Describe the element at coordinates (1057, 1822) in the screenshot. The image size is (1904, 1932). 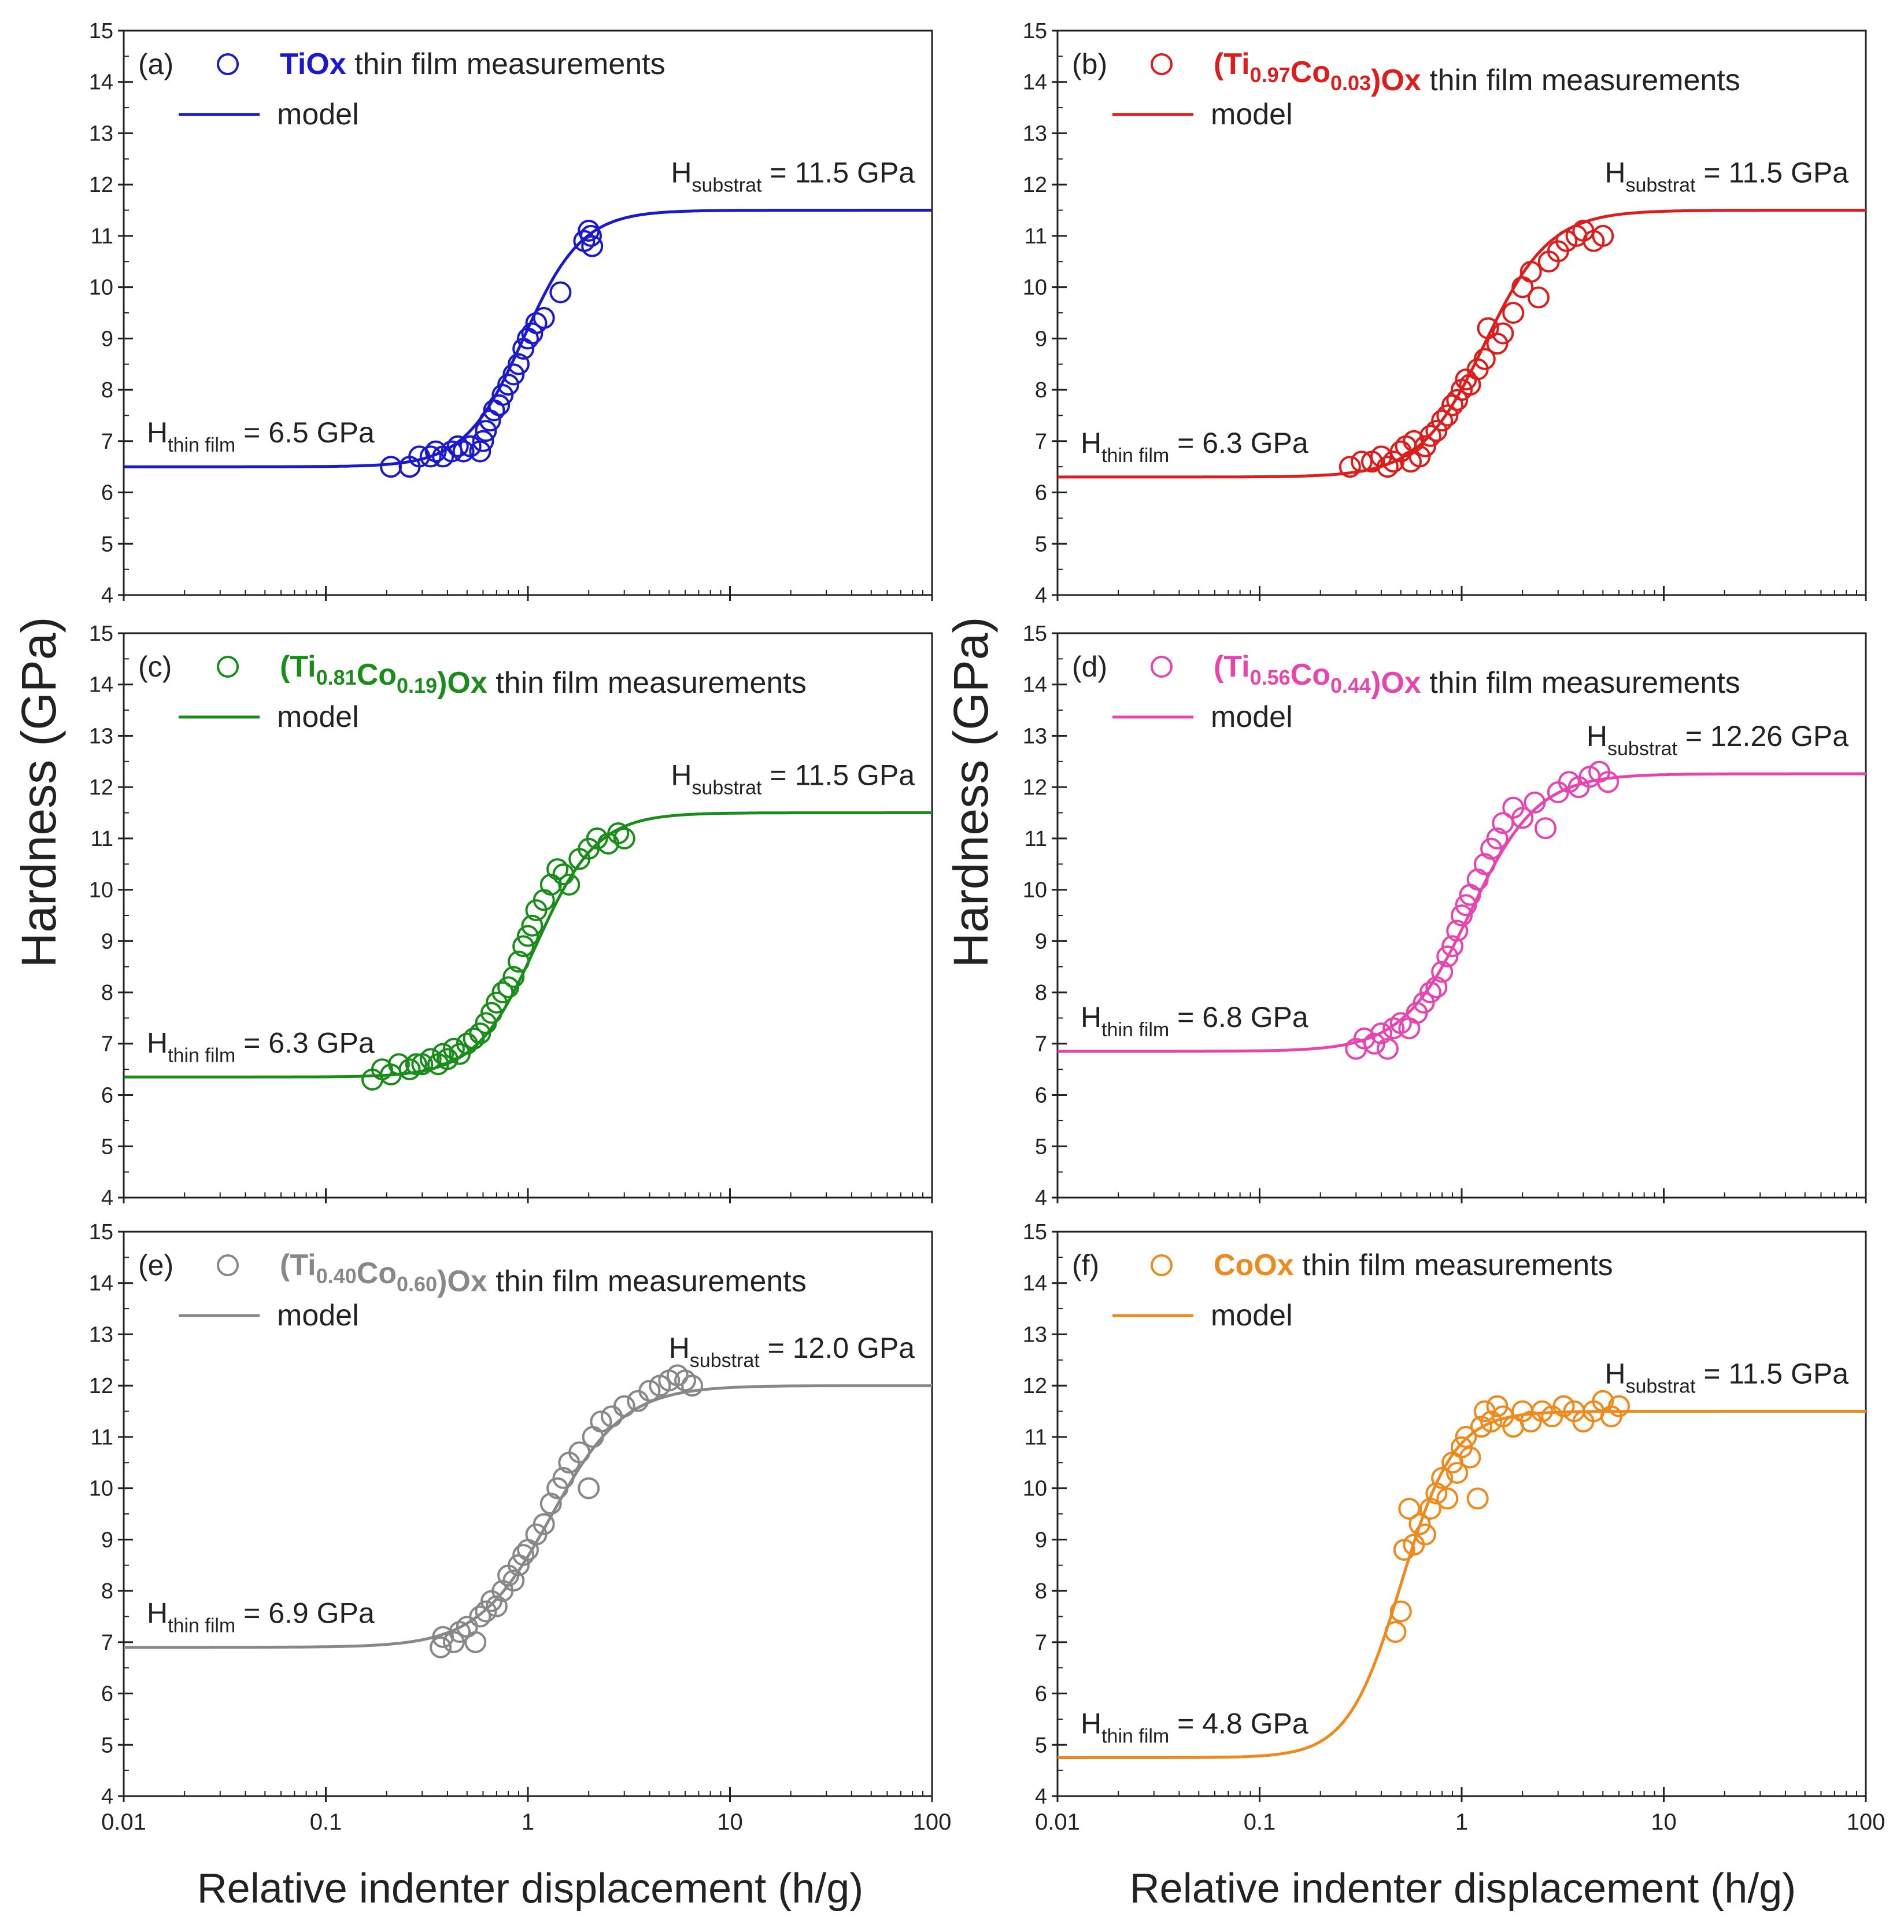
I see `x-tick-label: 0.01` at that location.